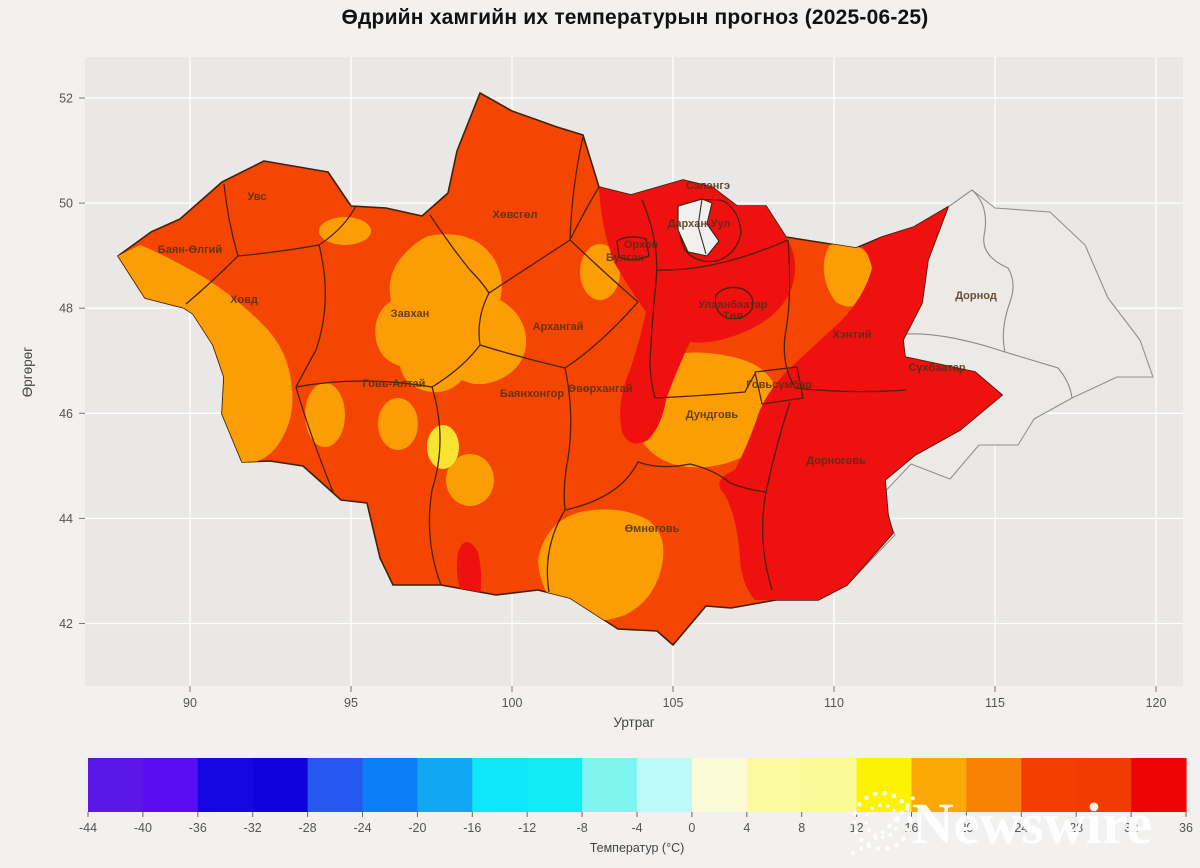  I want to click on aimag-borders-no-data-zone, so click(988, 294).